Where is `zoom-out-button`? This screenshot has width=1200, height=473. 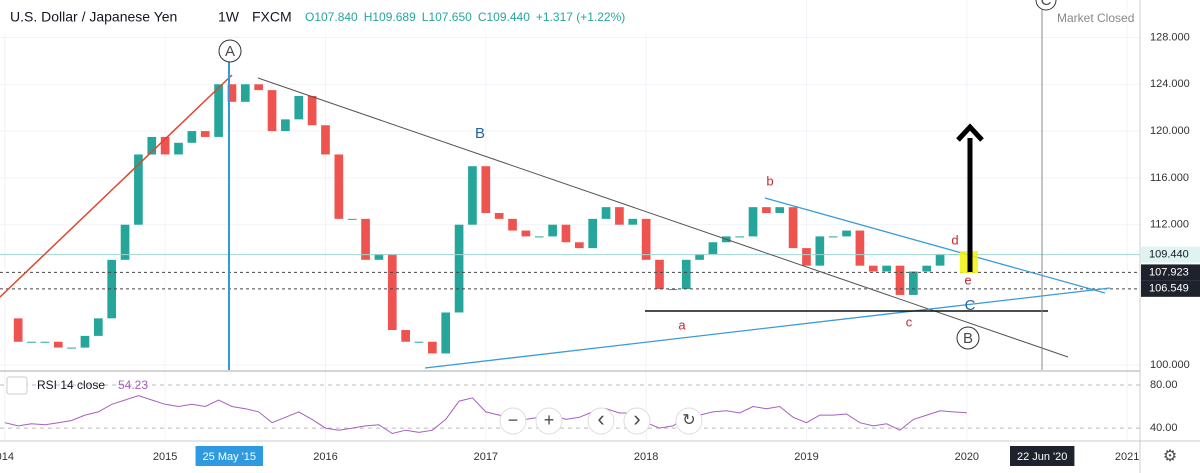 zoom-out-button is located at coordinates (513, 421).